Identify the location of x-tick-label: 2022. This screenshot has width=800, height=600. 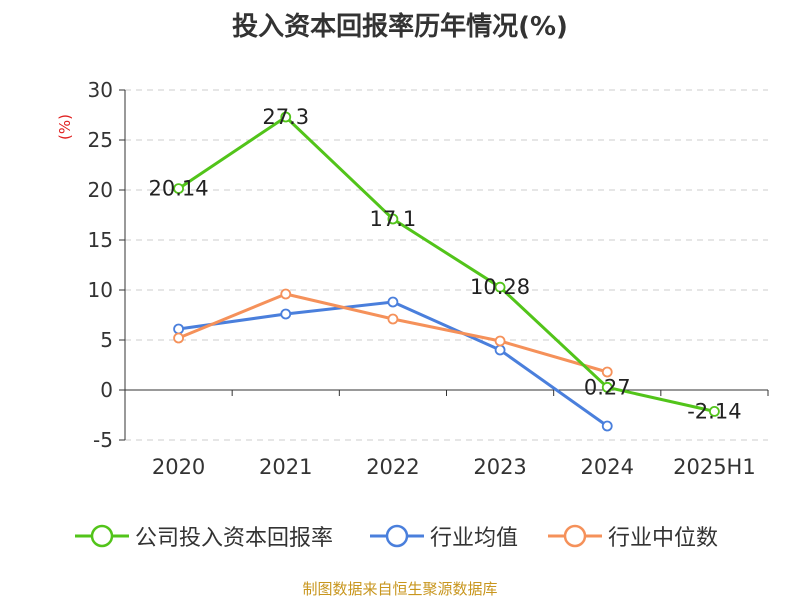
(392, 467).